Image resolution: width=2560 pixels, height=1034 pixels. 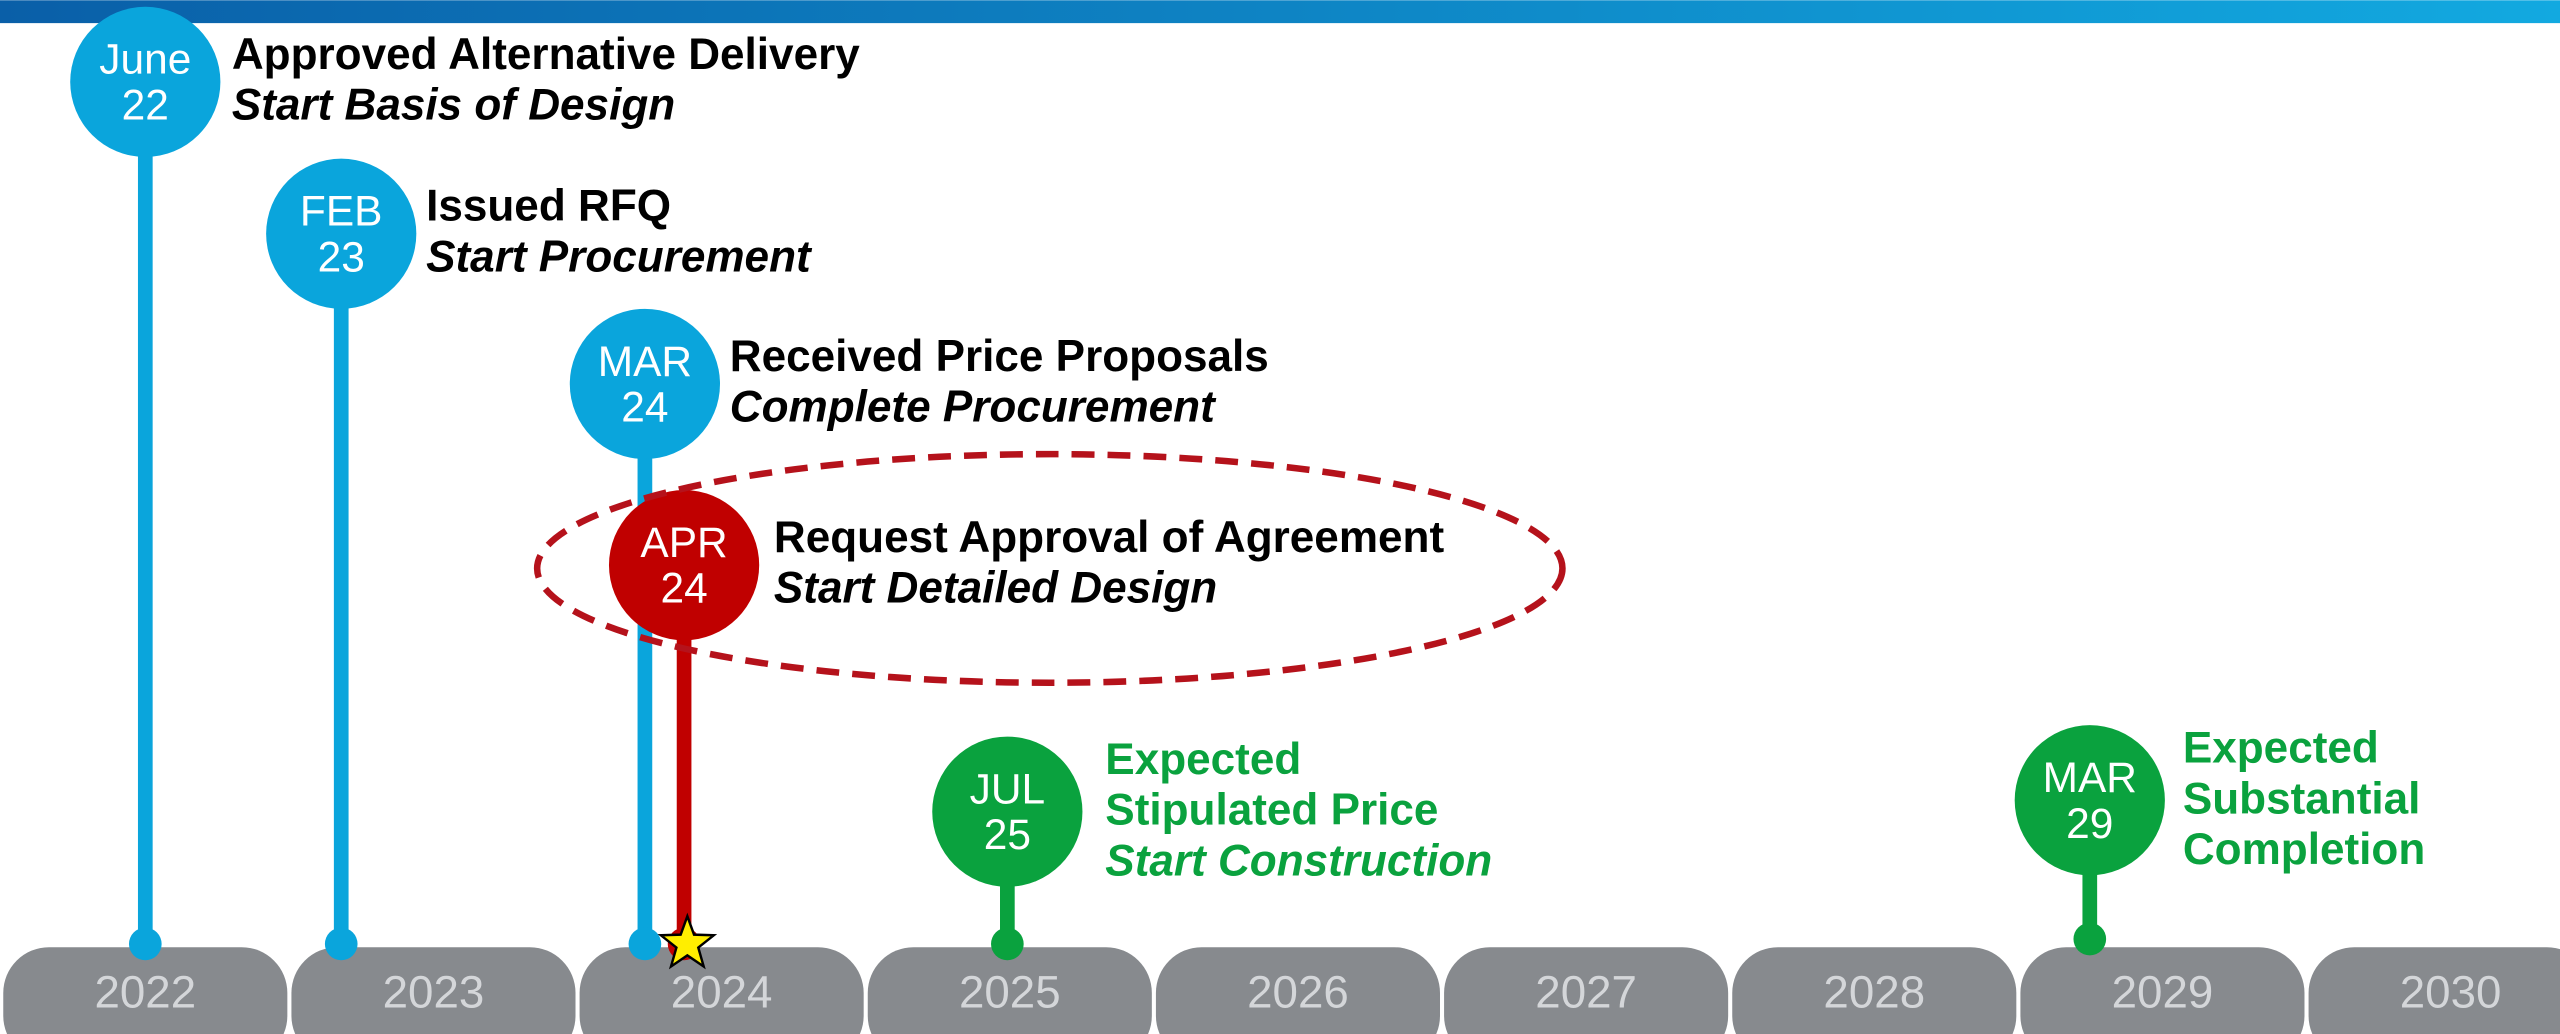 I want to click on milestone-title: Request Approval of Agreement, so click(x=1109, y=537).